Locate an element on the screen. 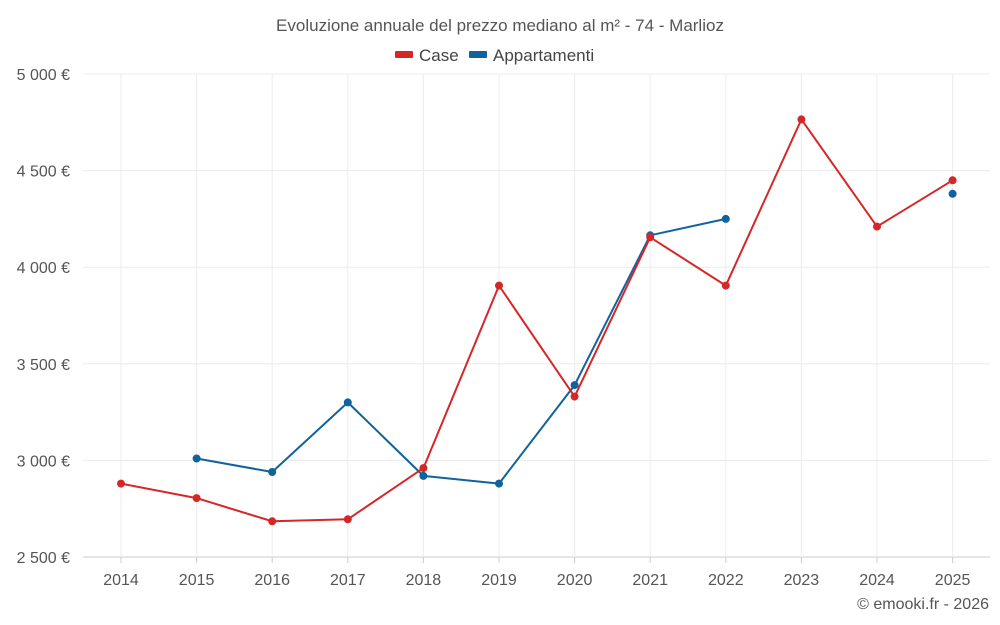 The width and height of the screenshot is (1000, 625). data-point-case-2023 is located at coordinates (801, 119).